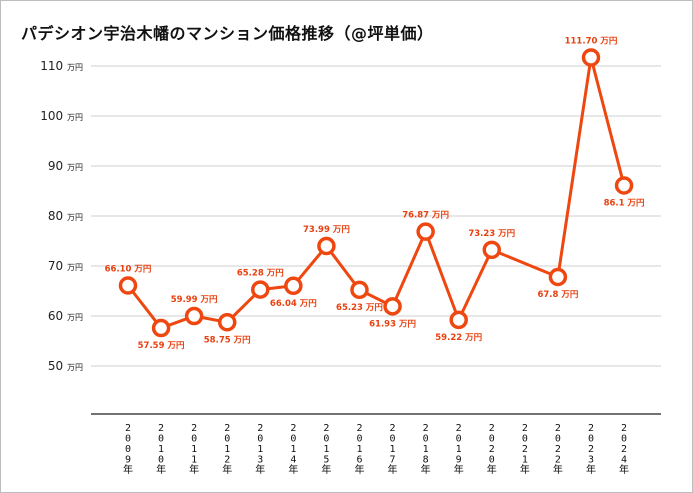 The image size is (693, 493). What do you see at coordinates (359, 308) in the screenshot?
I see `data-label: 65.23 万円` at bounding box center [359, 308].